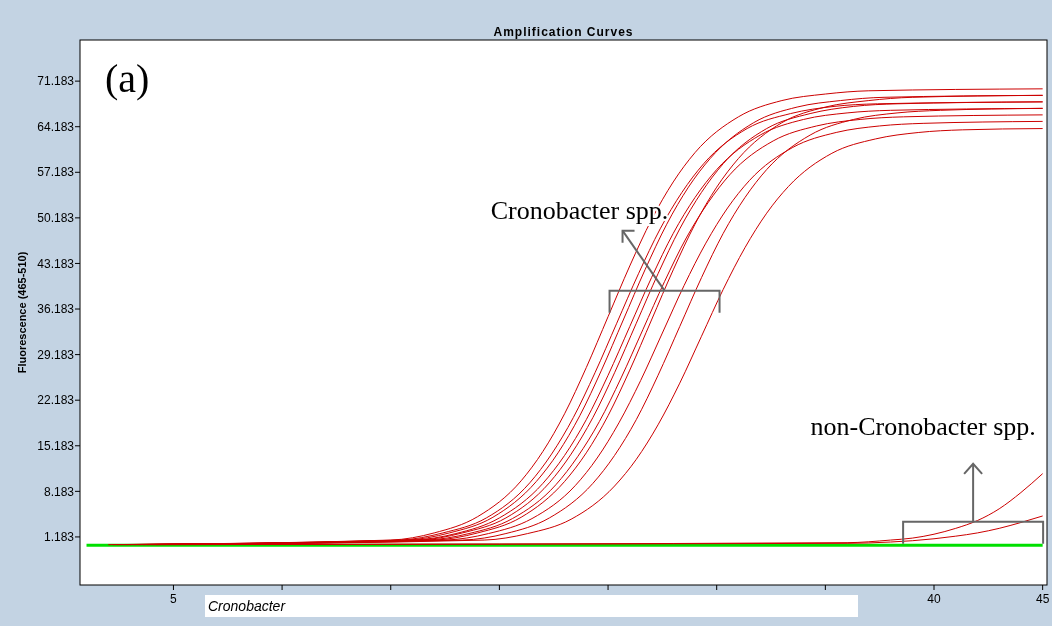 This screenshot has width=1052, height=626. Describe the element at coordinates (59, 537) in the screenshot. I see `y-tick-label: 1.183` at that location.